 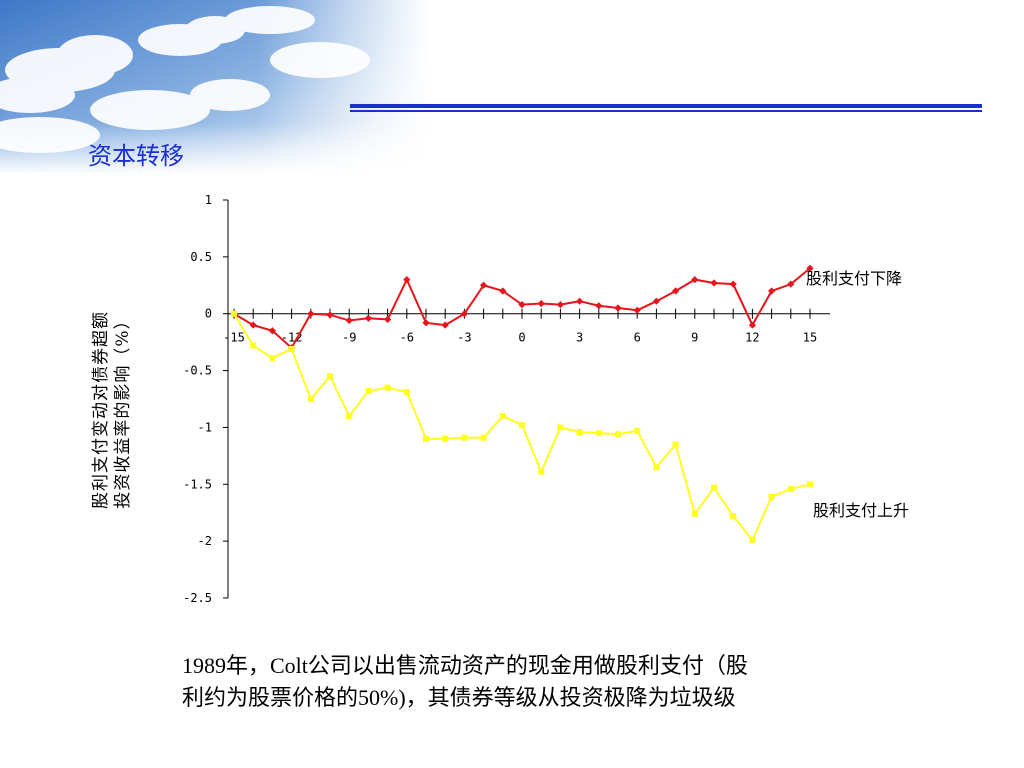 I want to click on x-tick-label: -6, so click(x=407, y=338).